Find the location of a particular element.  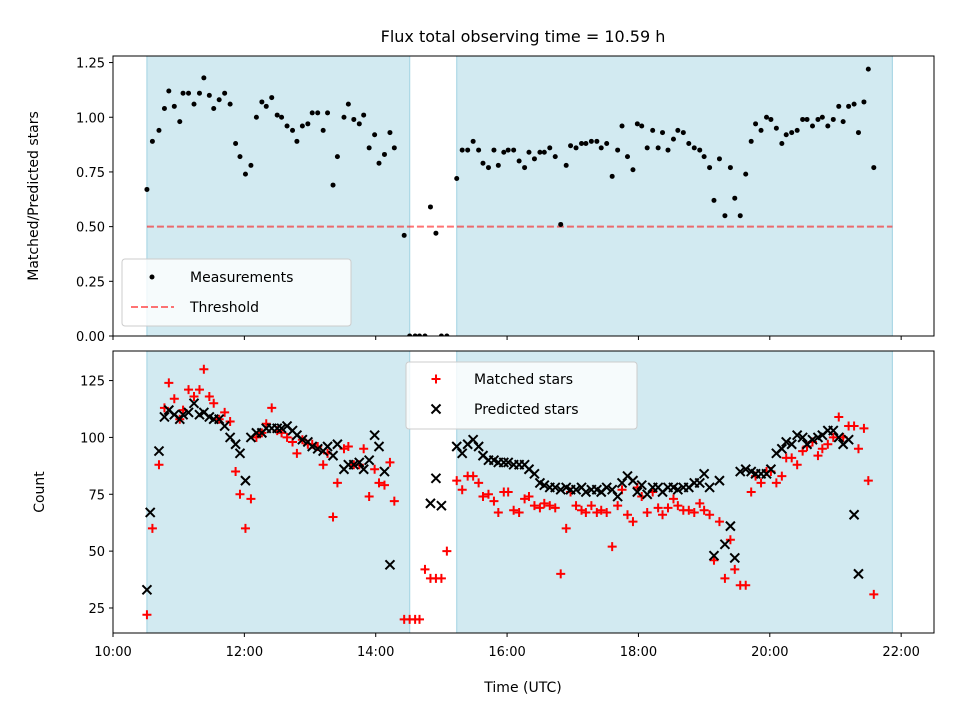

y-tick-label: 0.00 is located at coordinates (90, 337).